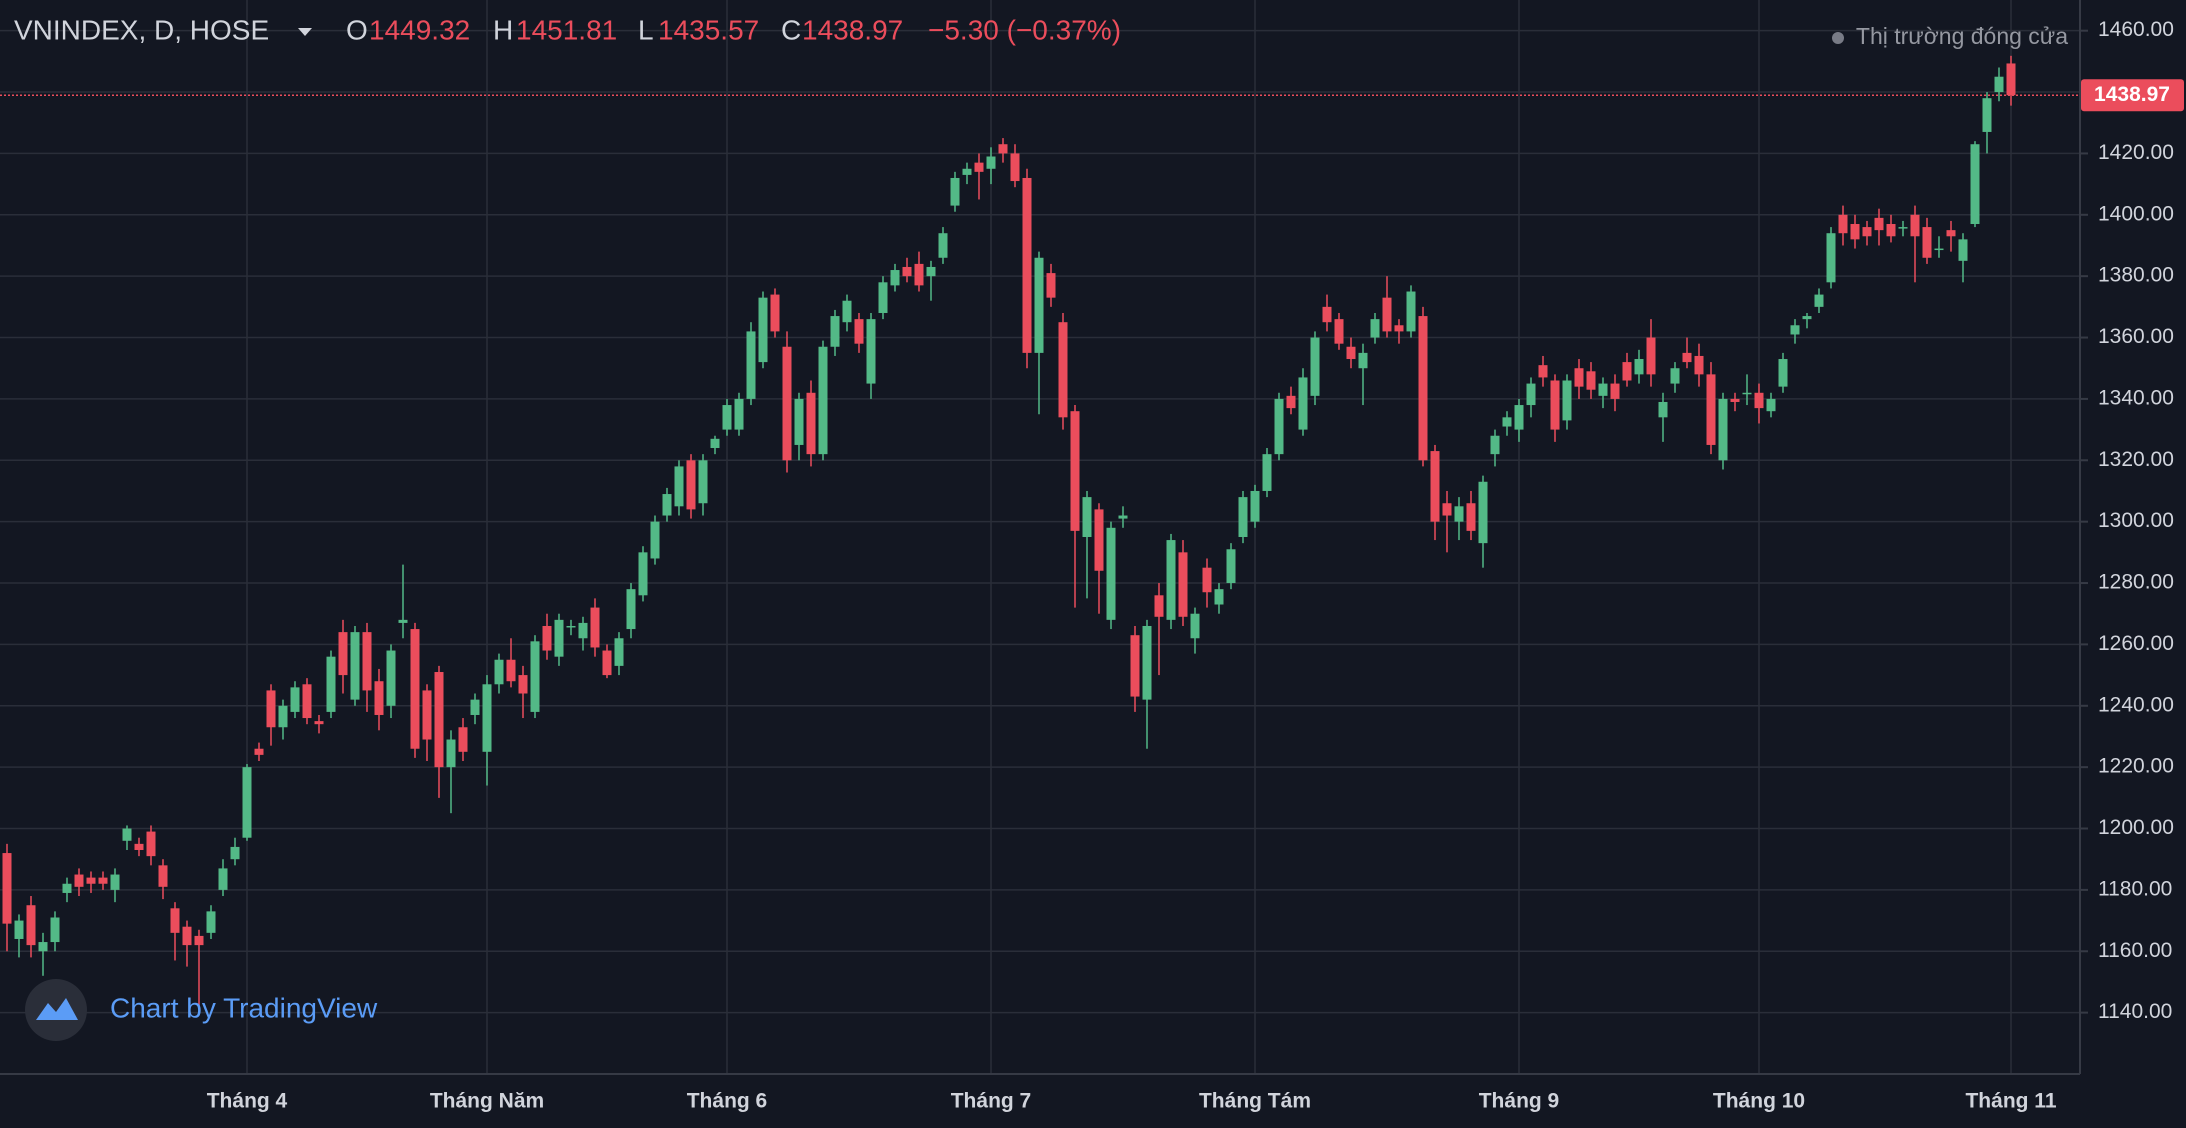 The height and width of the screenshot is (1128, 2186). What do you see at coordinates (56, 1010) in the screenshot?
I see `tradingview-logo` at bounding box center [56, 1010].